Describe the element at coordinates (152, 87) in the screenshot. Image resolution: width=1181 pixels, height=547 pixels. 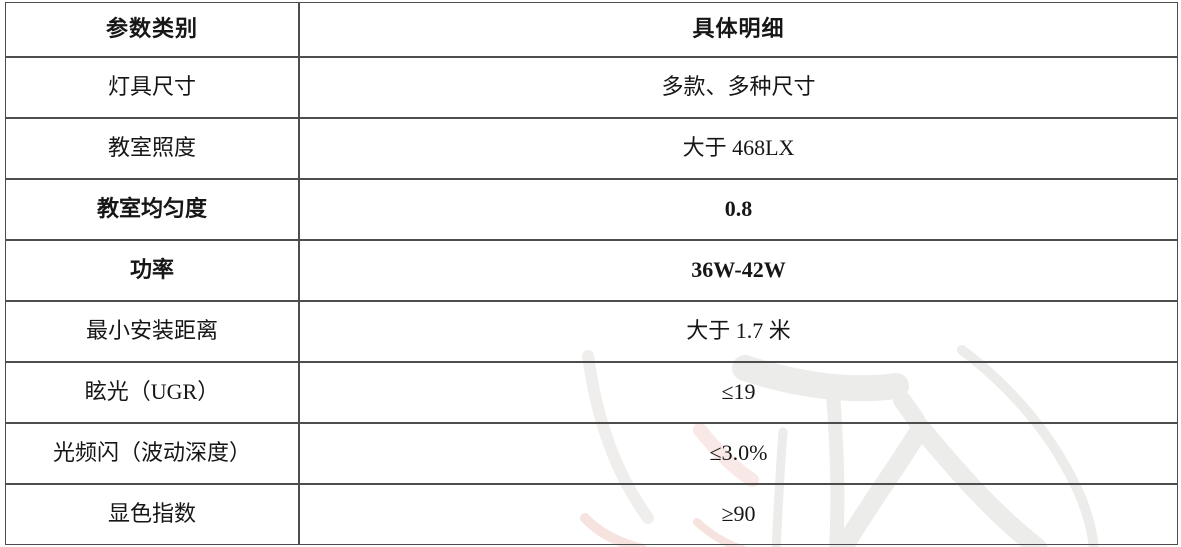
I see `param-cell: 灯具尺寸` at that location.